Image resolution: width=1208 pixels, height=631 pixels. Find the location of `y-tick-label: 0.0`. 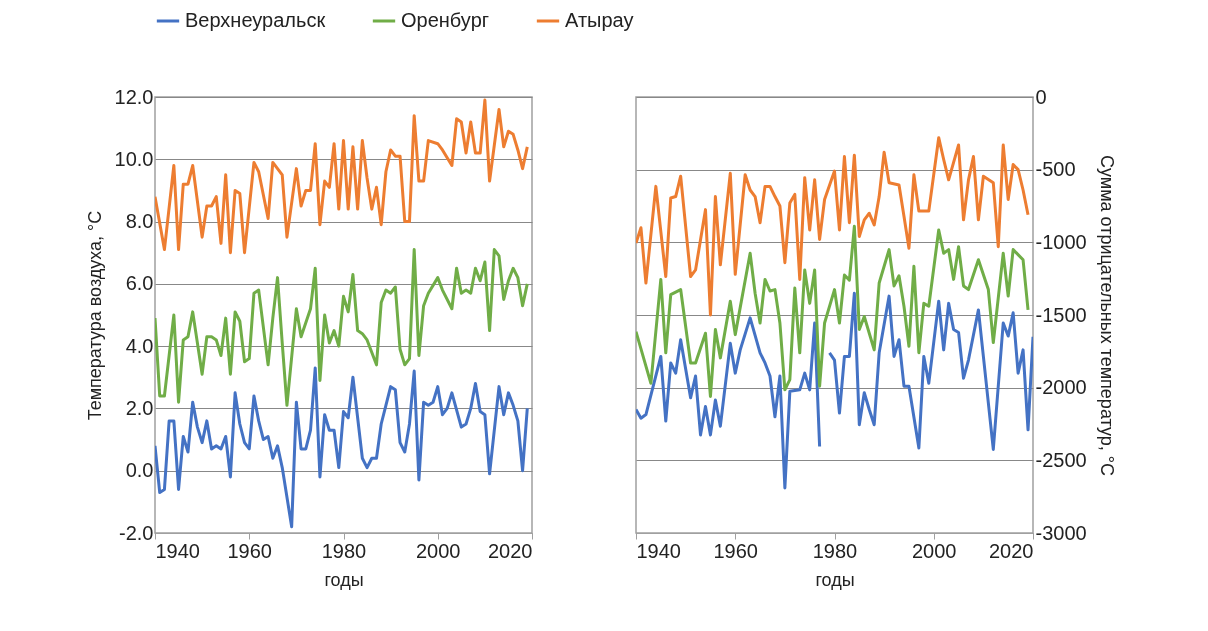

y-tick-label: 0.0 is located at coordinates (139, 470).